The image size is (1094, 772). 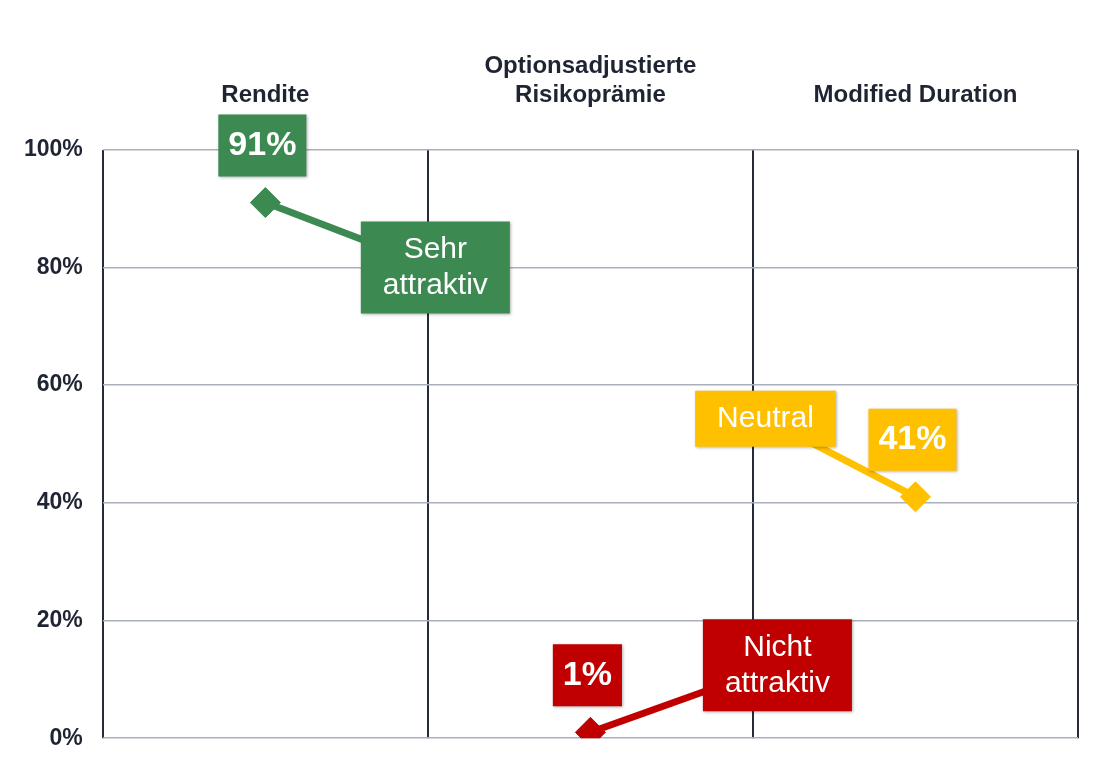 What do you see at coordinates (59, 618) in the screenshot?
I see `y-tick-label: 20%` at bounding box center [59, 618].